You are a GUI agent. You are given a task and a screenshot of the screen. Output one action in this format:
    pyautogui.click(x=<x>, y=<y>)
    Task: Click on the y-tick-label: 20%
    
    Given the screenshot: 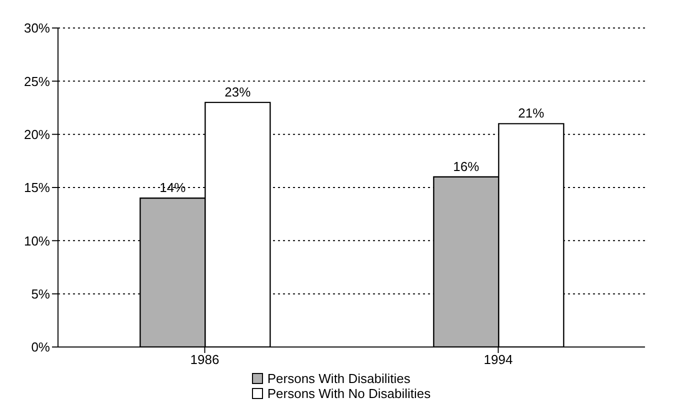 What is the action you would take?
    pyautogui.click(x=37, y=134)
    